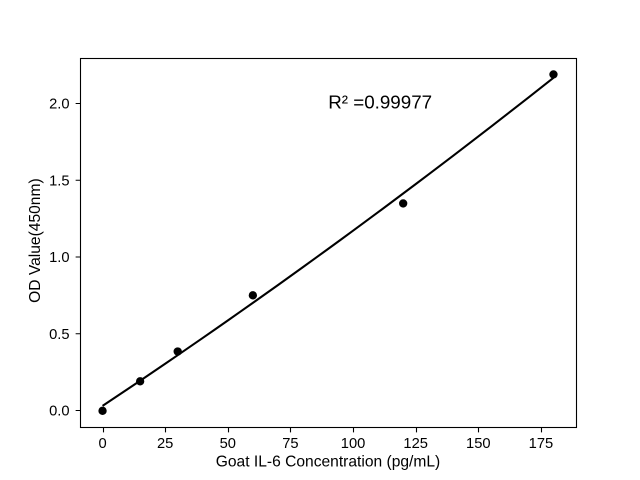 This screenshot has width=640, height=480. What do you see at coordinates (102, 444) in the screenshot?
I see `svg-text: 0` at bounding box center [102, 444].